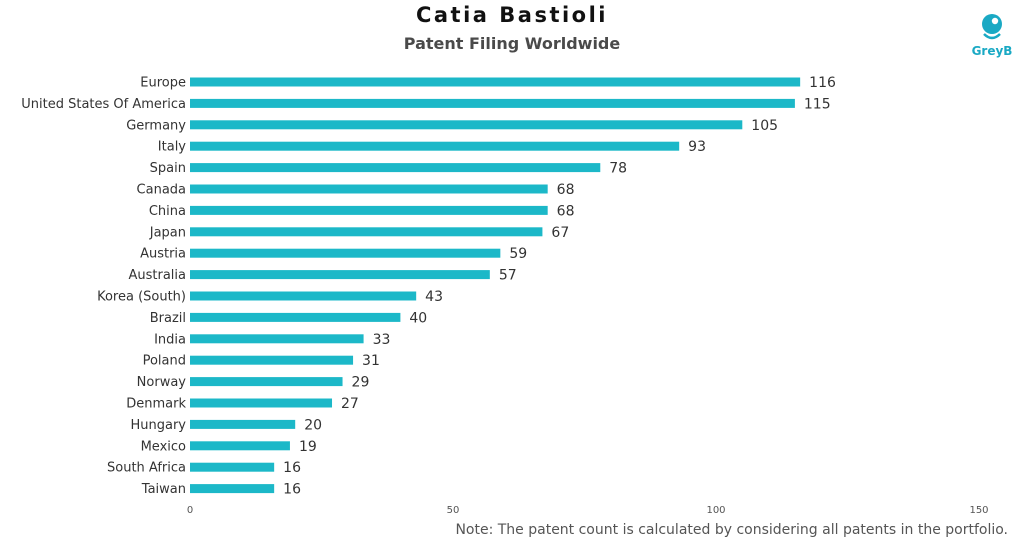 The width and height of the screenshot is (1024, 546). Describe the element at coordinates (508, 276) in the screenshot. I see `value-label: 57` at that location.